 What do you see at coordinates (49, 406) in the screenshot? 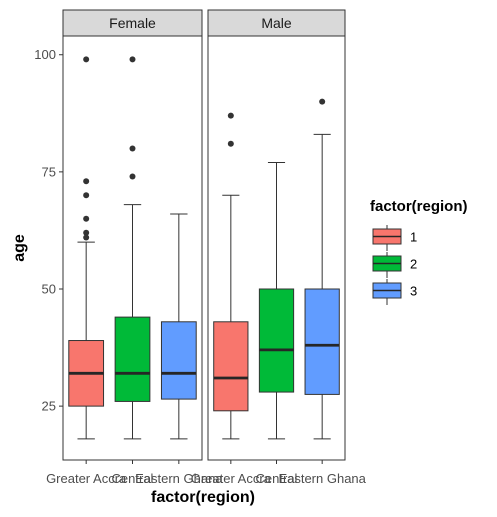
I see `y-tick-label: 25` at bounding box center [49, 406].